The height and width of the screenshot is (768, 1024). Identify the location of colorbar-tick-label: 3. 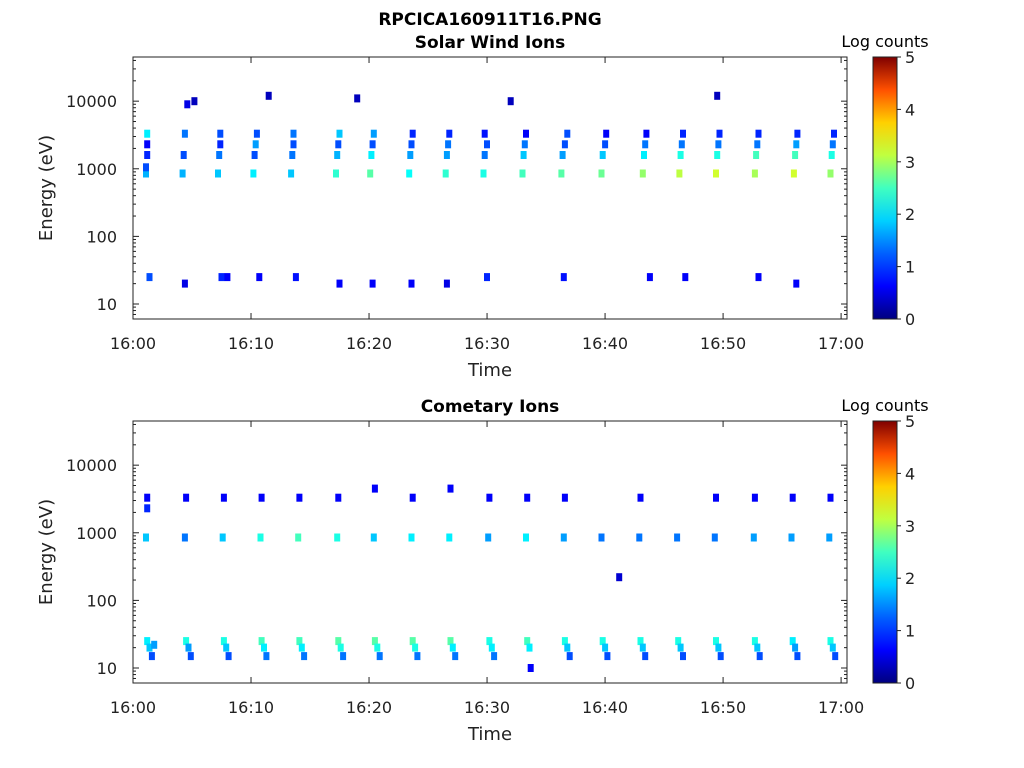
(910, 526).